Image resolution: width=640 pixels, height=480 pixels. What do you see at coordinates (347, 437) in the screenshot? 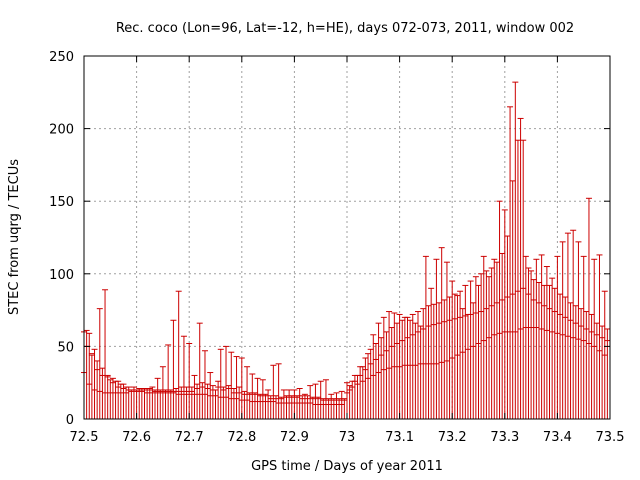
I see `x-tick-label: 73` at bounding box center [347, 437].